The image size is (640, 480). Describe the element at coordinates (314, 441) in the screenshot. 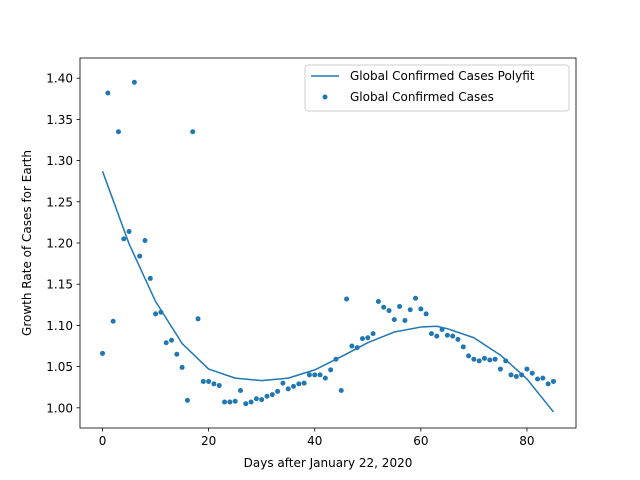

I see `x-tick-label: 40` at that location.